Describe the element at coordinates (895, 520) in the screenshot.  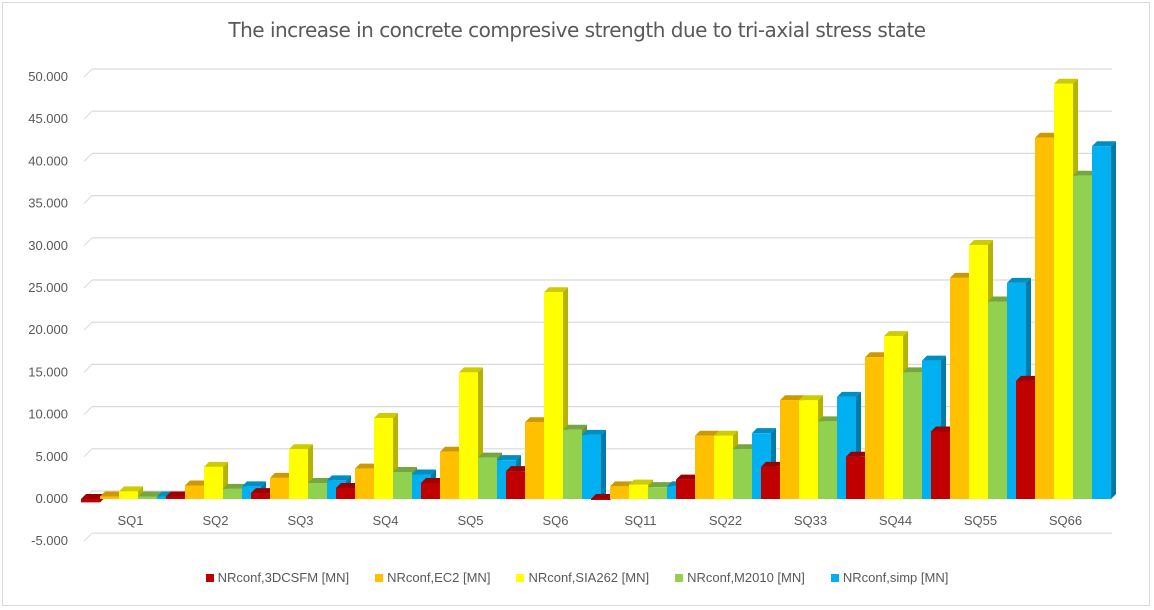
I see `x-tick-label: SQ44` at that location.